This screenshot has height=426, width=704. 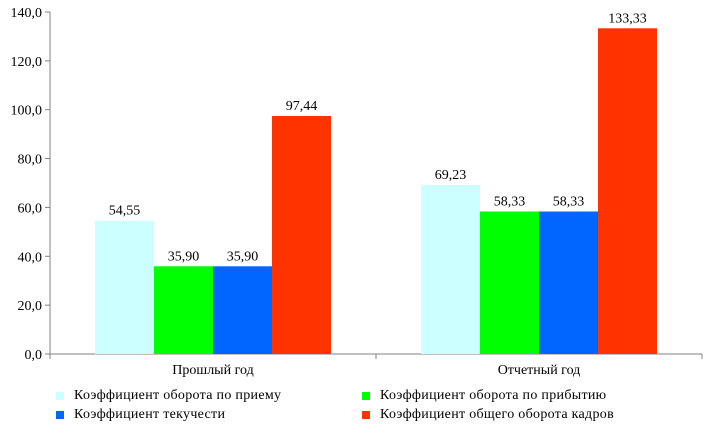 I want to click on legend-item-total: Коэффициент общего оборота кадров, so click(x=488, y=415).